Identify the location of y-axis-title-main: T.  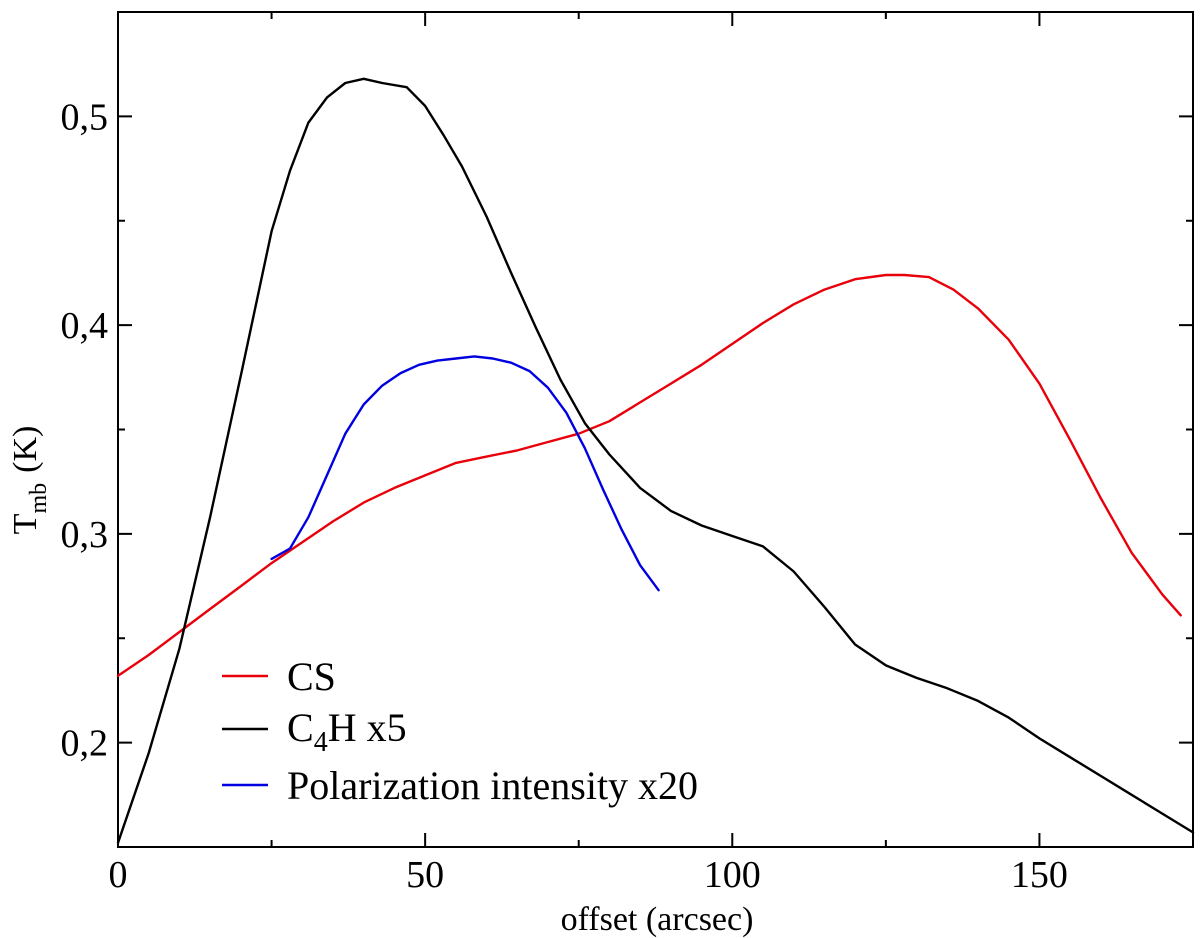
(25, 523).